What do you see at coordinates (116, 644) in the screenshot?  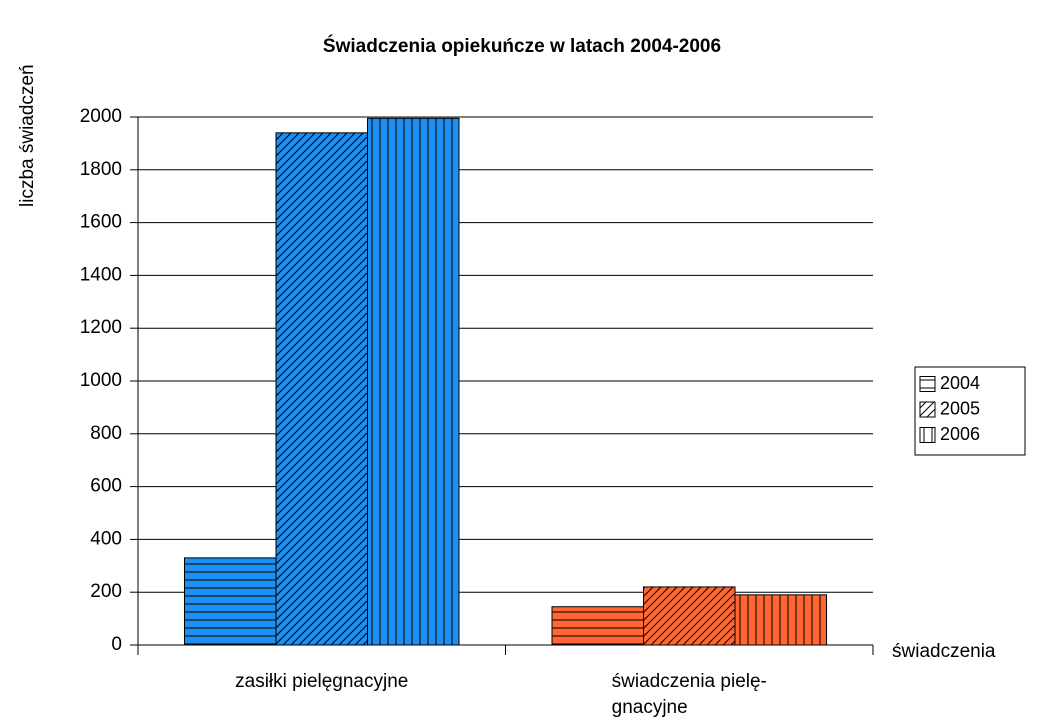 I see `y-tick-label: 0` at bounding box center [116, 644].